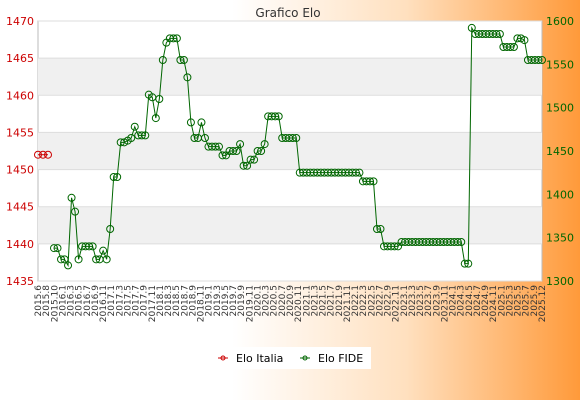 This screenshot has width=580, height=404. Describe the element at coordinates (120, 301) in the screenshot. I see `x-tick-label: 2017.3` at that location.